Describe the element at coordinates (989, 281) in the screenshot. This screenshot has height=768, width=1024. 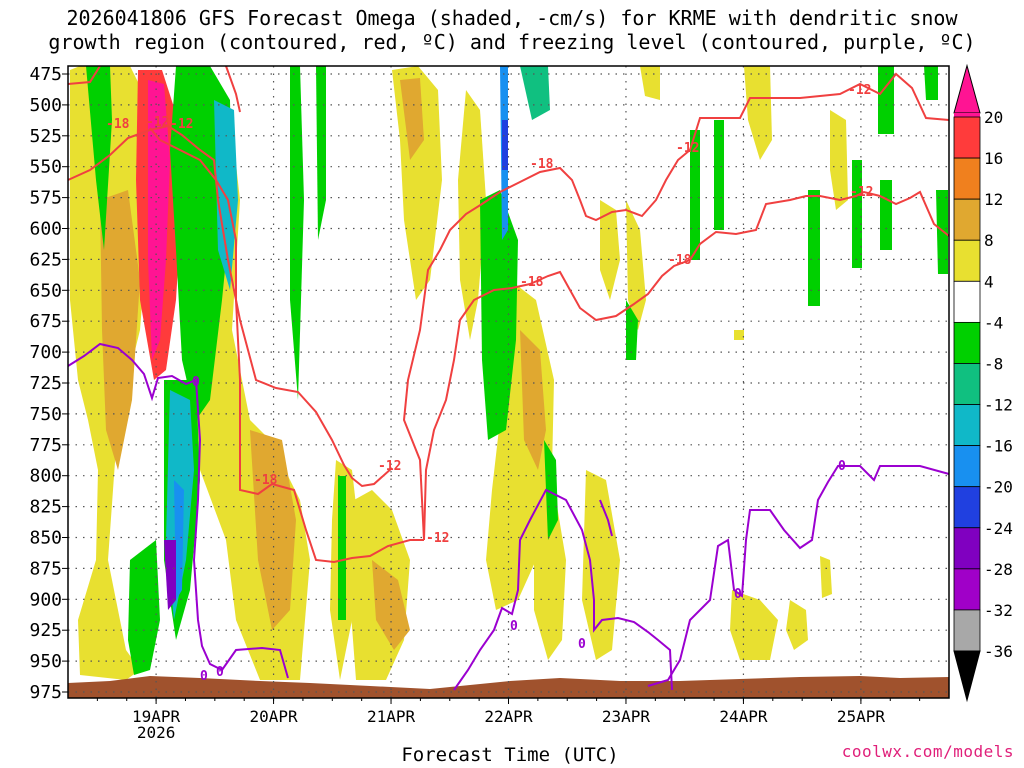
I see `colorbar-label: 4` at that location.